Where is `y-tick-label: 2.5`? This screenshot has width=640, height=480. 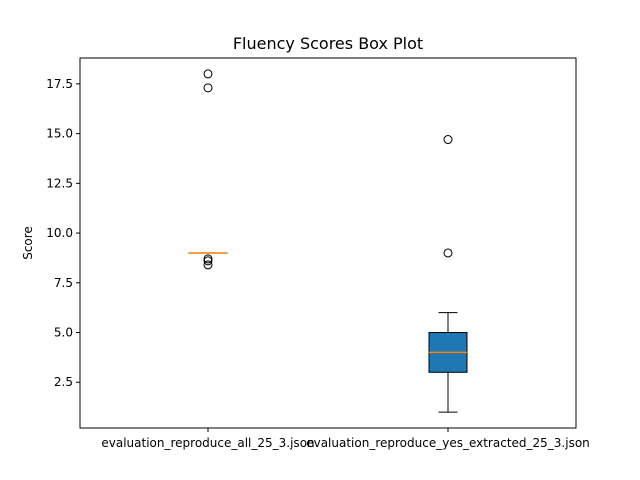 y-tick-label: 2.5 is located at coordinates (63, 382).